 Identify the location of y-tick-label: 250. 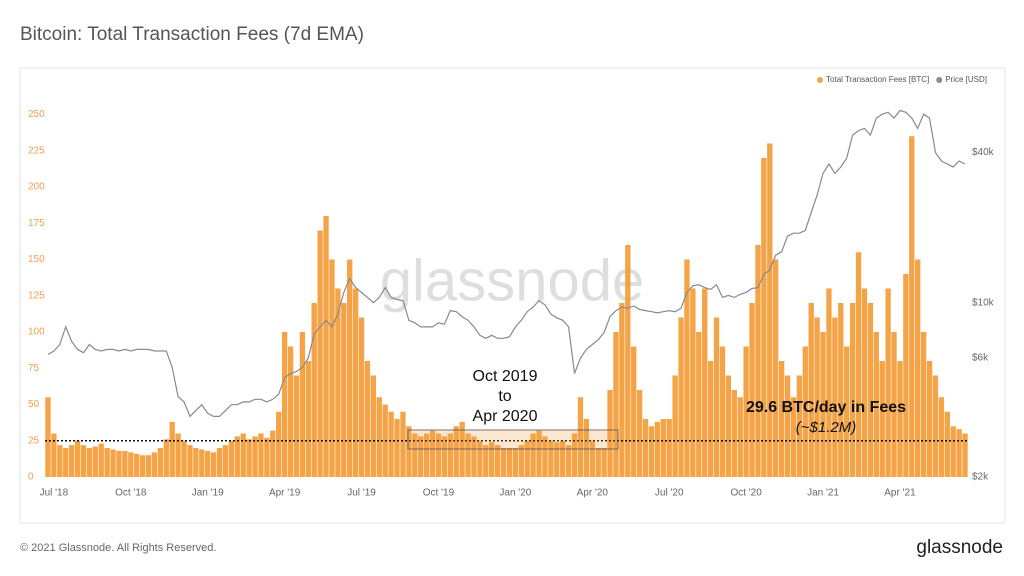
(36, 114).